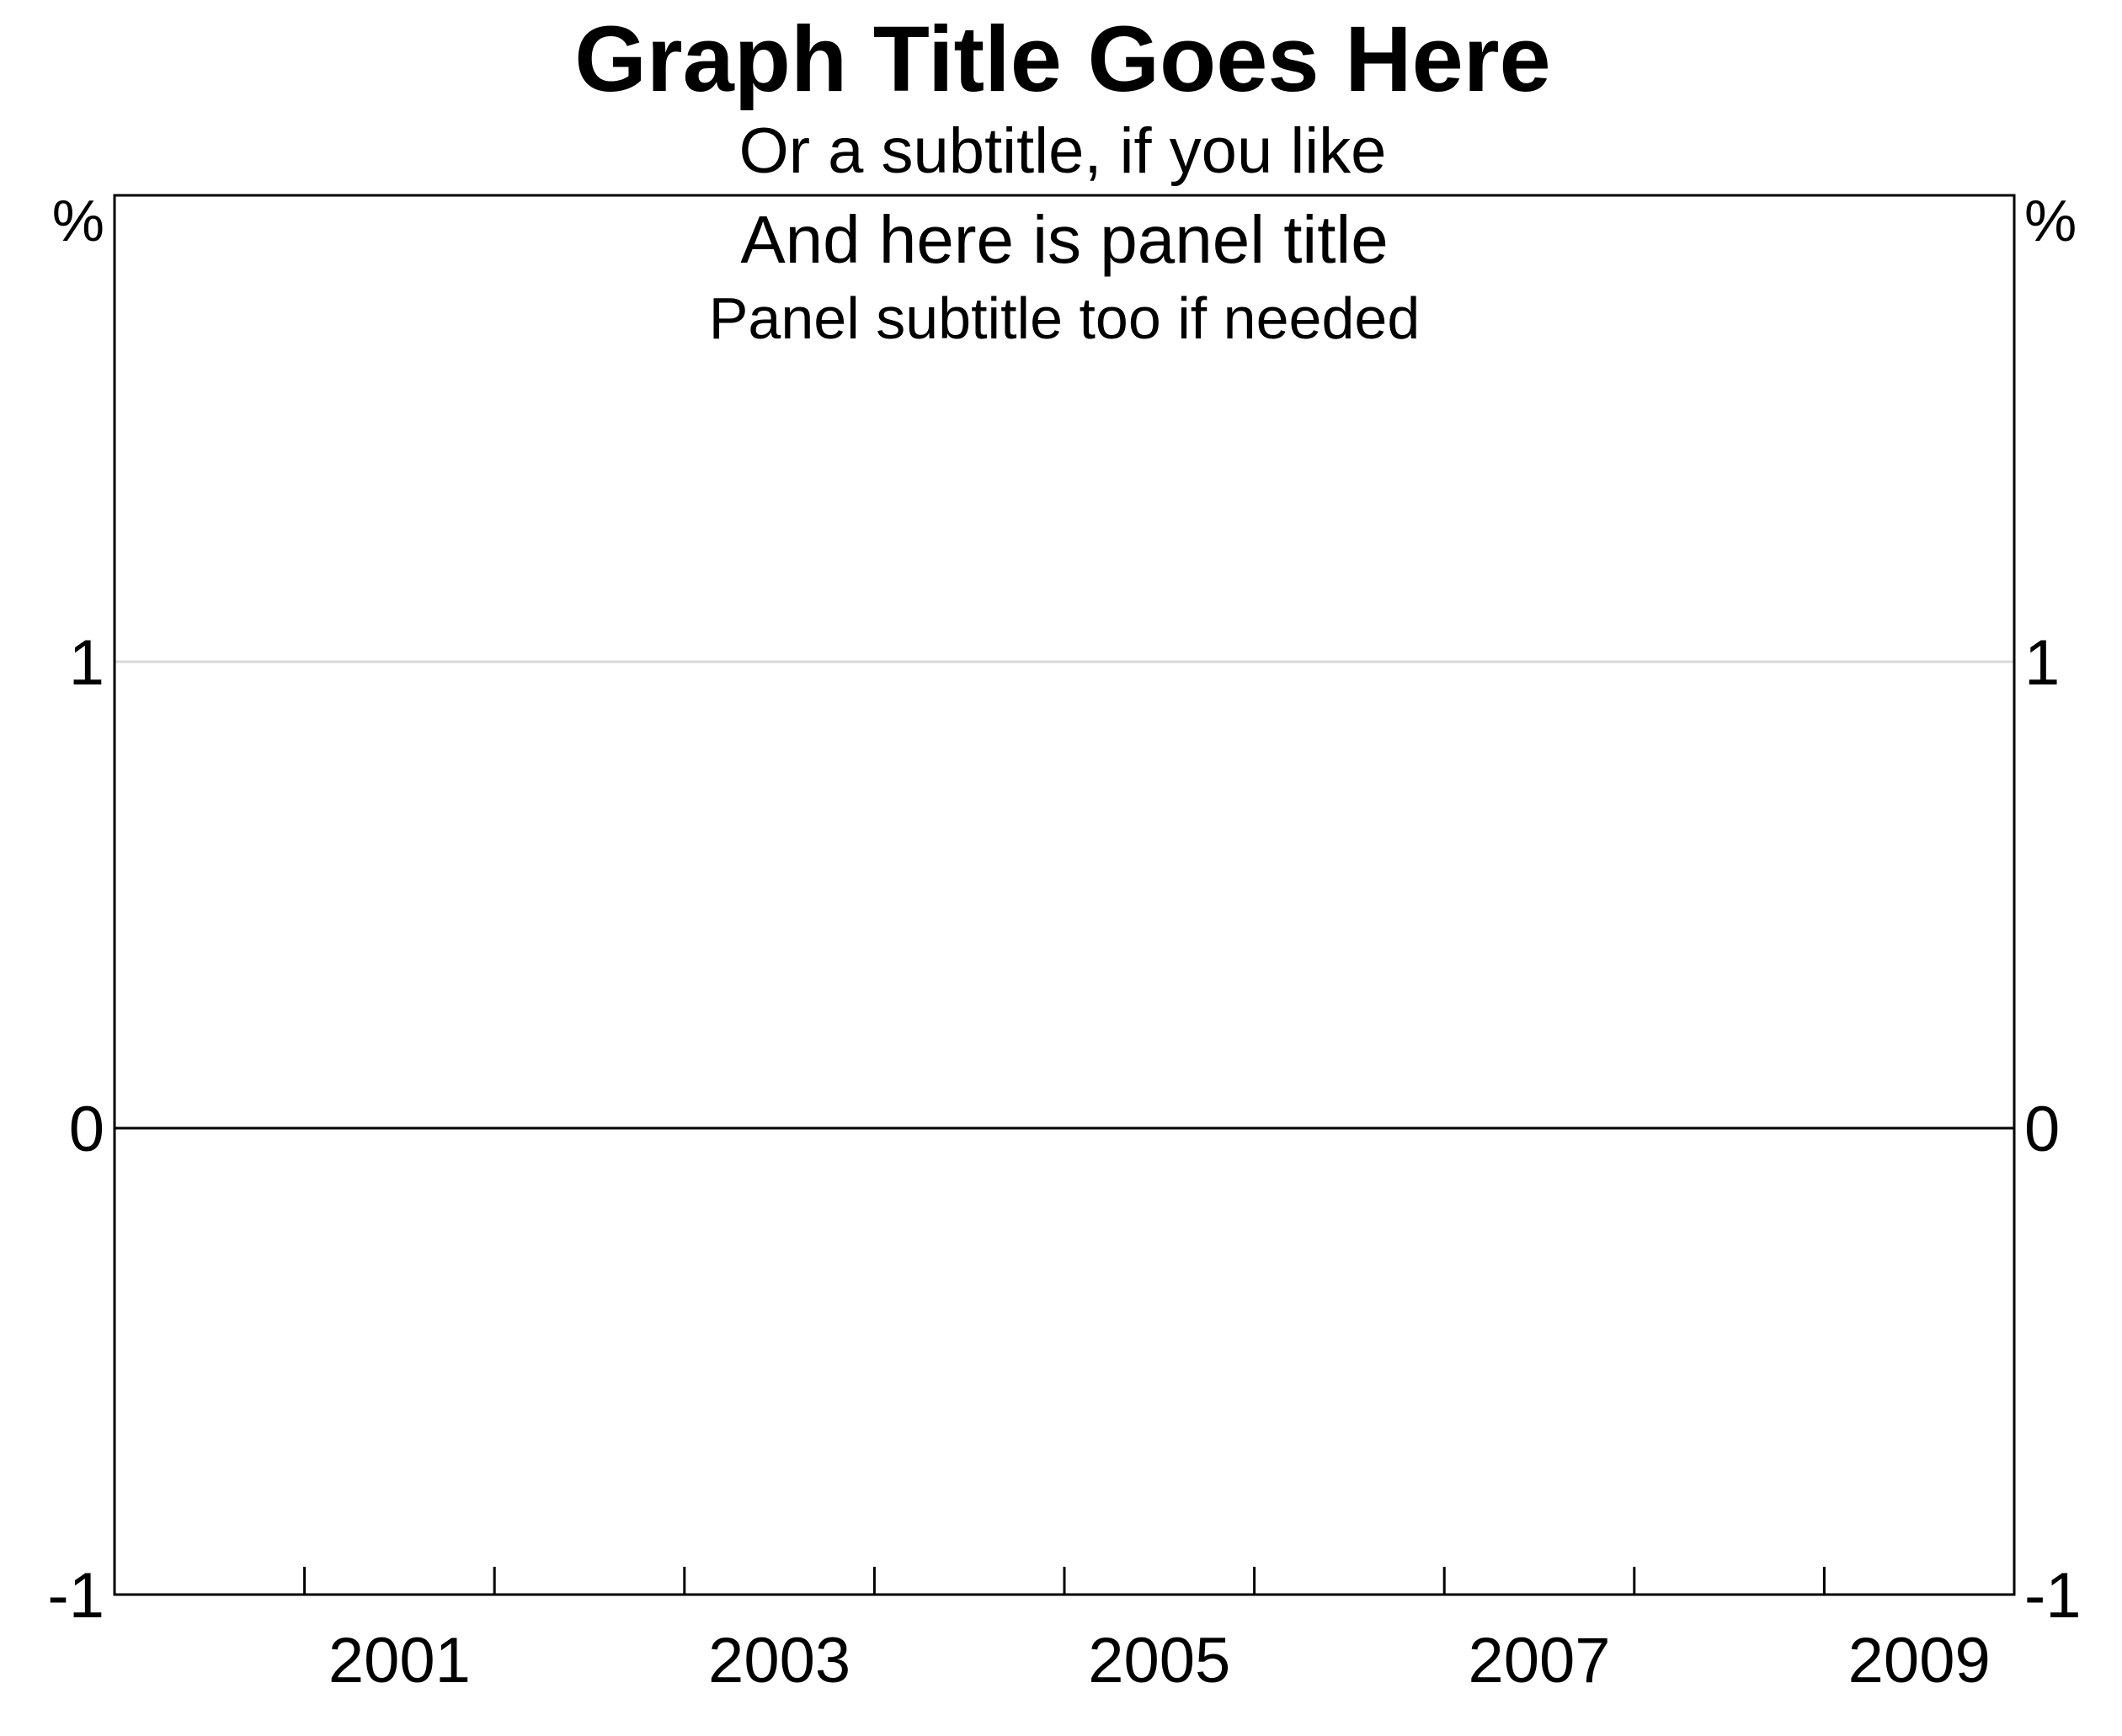  I want to click on panel-subtitle: Panel subtitle too if needed, so click(1065, 318).